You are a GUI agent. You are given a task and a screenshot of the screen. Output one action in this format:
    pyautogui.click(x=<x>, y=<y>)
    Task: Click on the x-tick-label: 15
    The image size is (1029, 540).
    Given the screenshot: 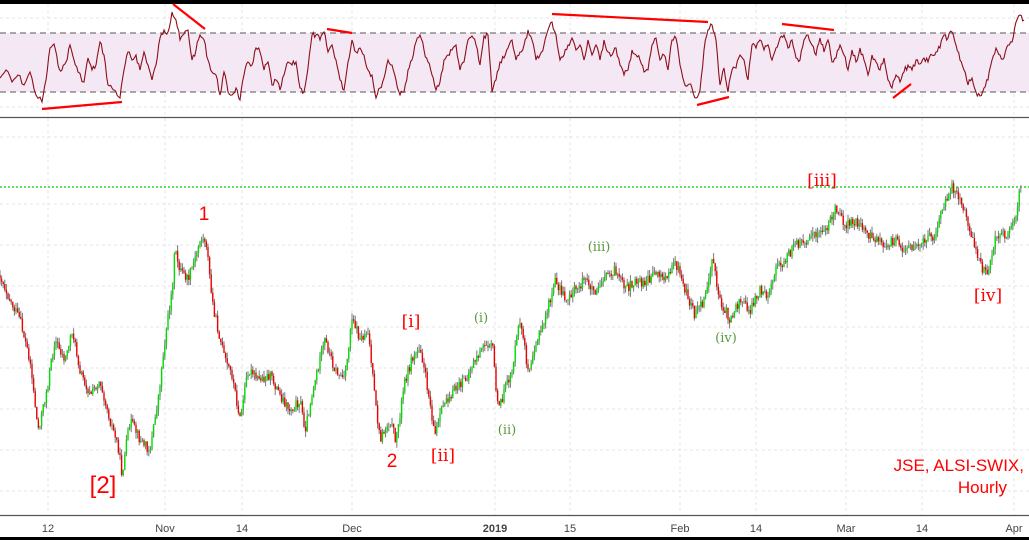 What is the action you would take?
    pyautogui.click(x=570, y=529)
    